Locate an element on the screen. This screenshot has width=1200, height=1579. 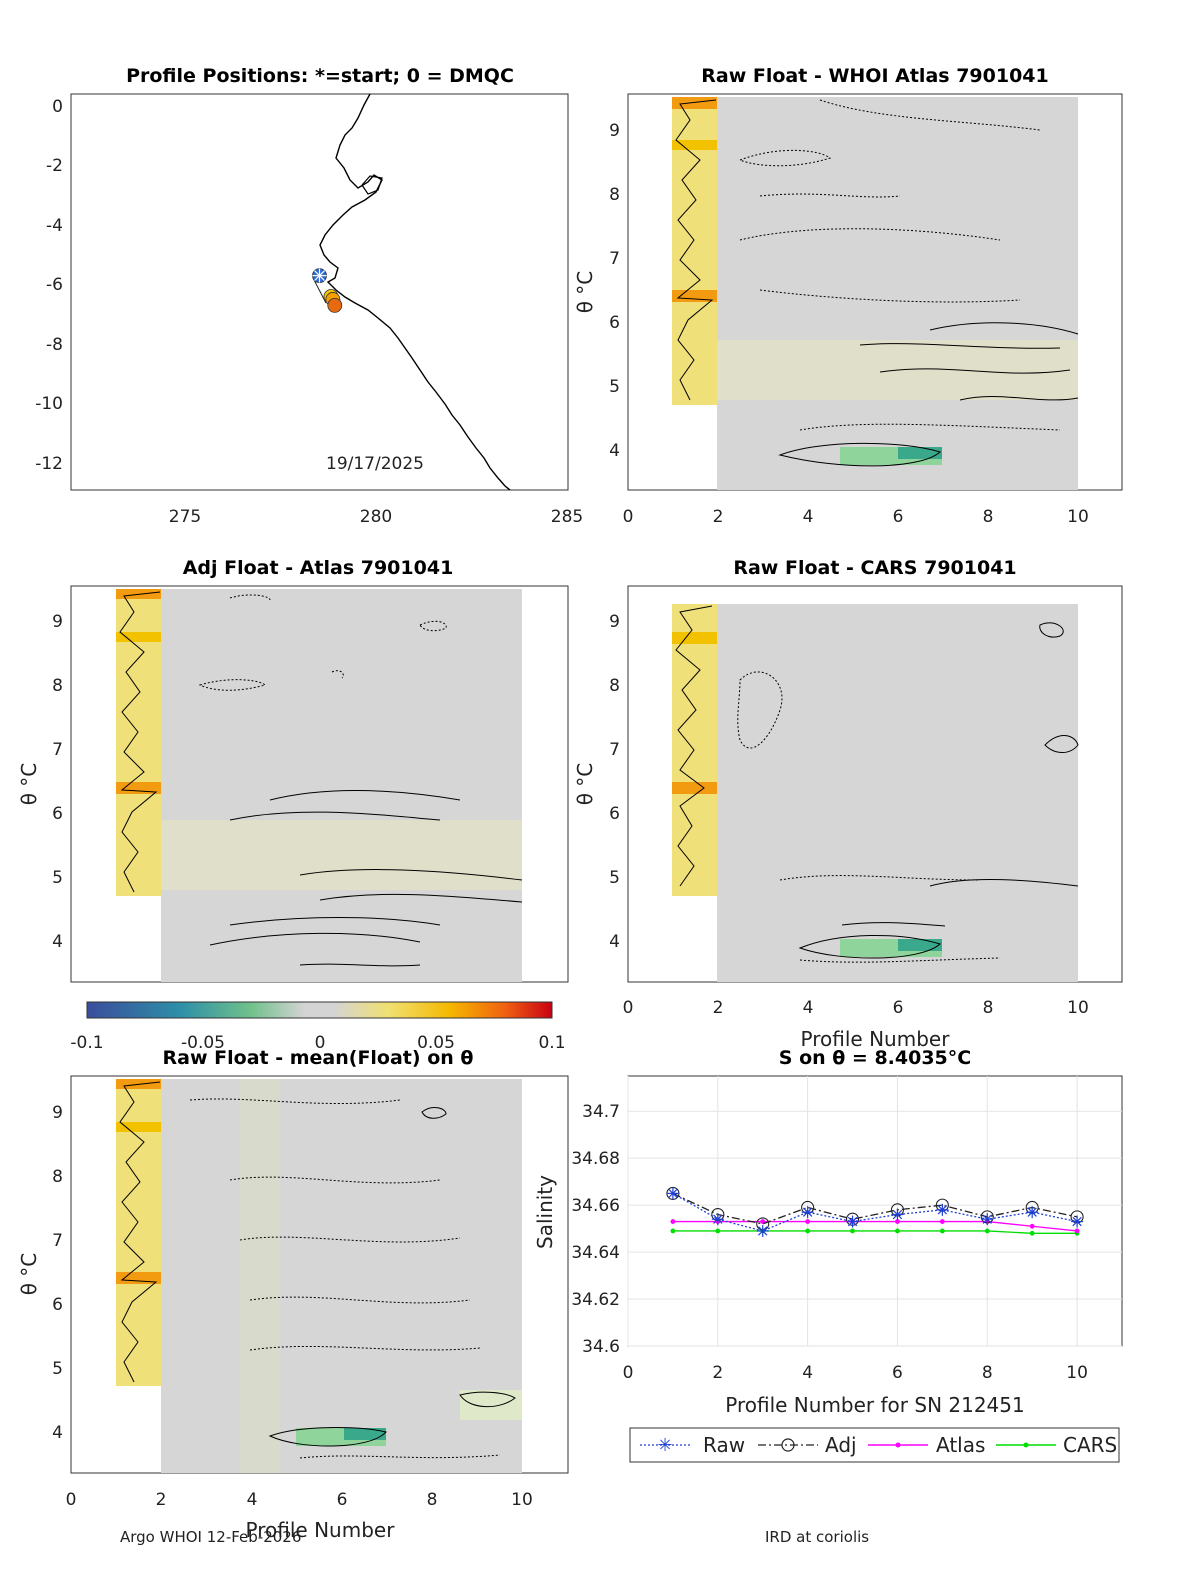
salinity-ytick: 34.6 is located at coordinates (601, 1347).